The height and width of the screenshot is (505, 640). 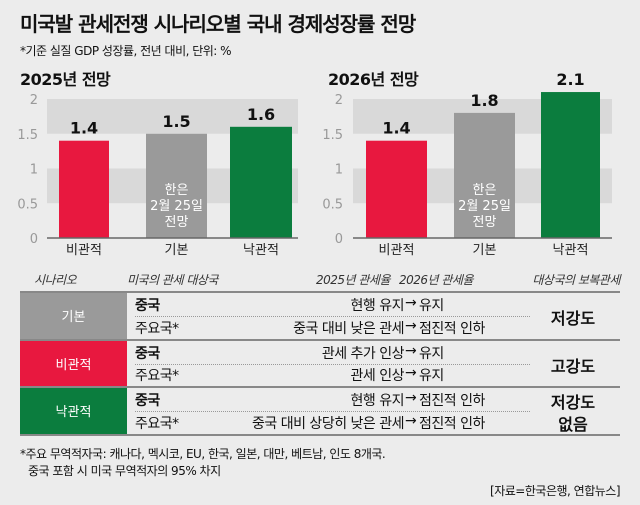 What do you see at coordinates (576, 280) in the screenshot?
I see `header-retaliation: 대상국의 보복관세` at bounding box center [576, 280].